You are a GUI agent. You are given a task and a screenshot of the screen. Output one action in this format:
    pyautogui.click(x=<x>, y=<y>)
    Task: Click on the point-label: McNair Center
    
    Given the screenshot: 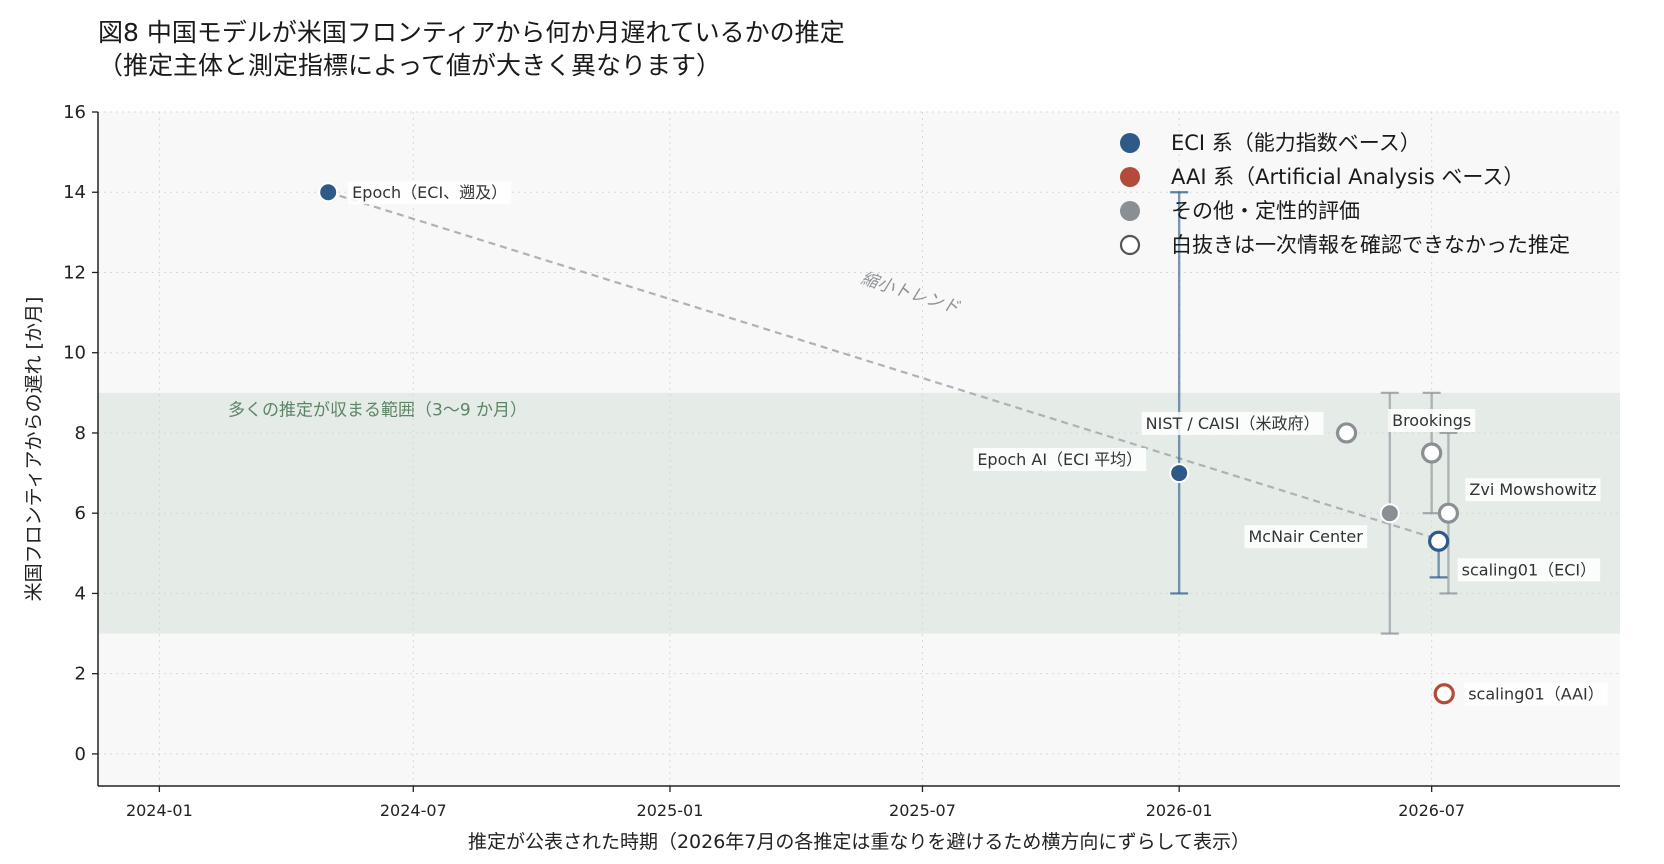 What is the action you would take?
    pyautogui.click(x=1305, y=536)
    